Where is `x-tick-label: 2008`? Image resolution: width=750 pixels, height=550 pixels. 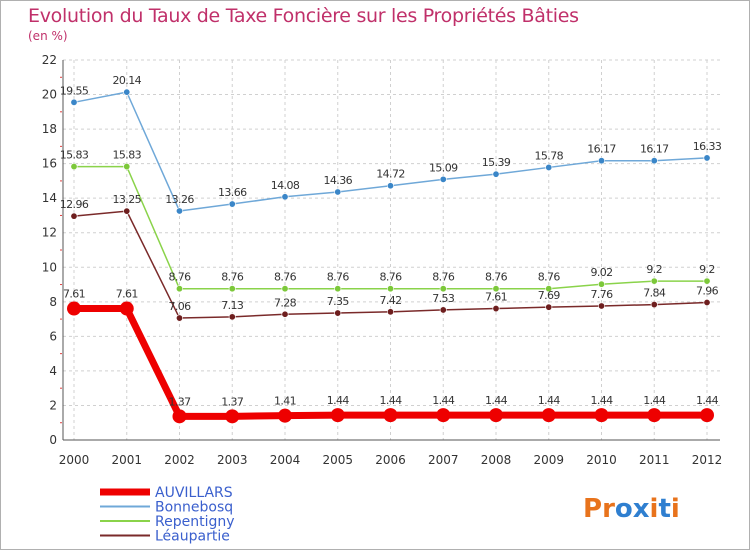
x-tick-label: 2008 is located at coordinates (496, 460).